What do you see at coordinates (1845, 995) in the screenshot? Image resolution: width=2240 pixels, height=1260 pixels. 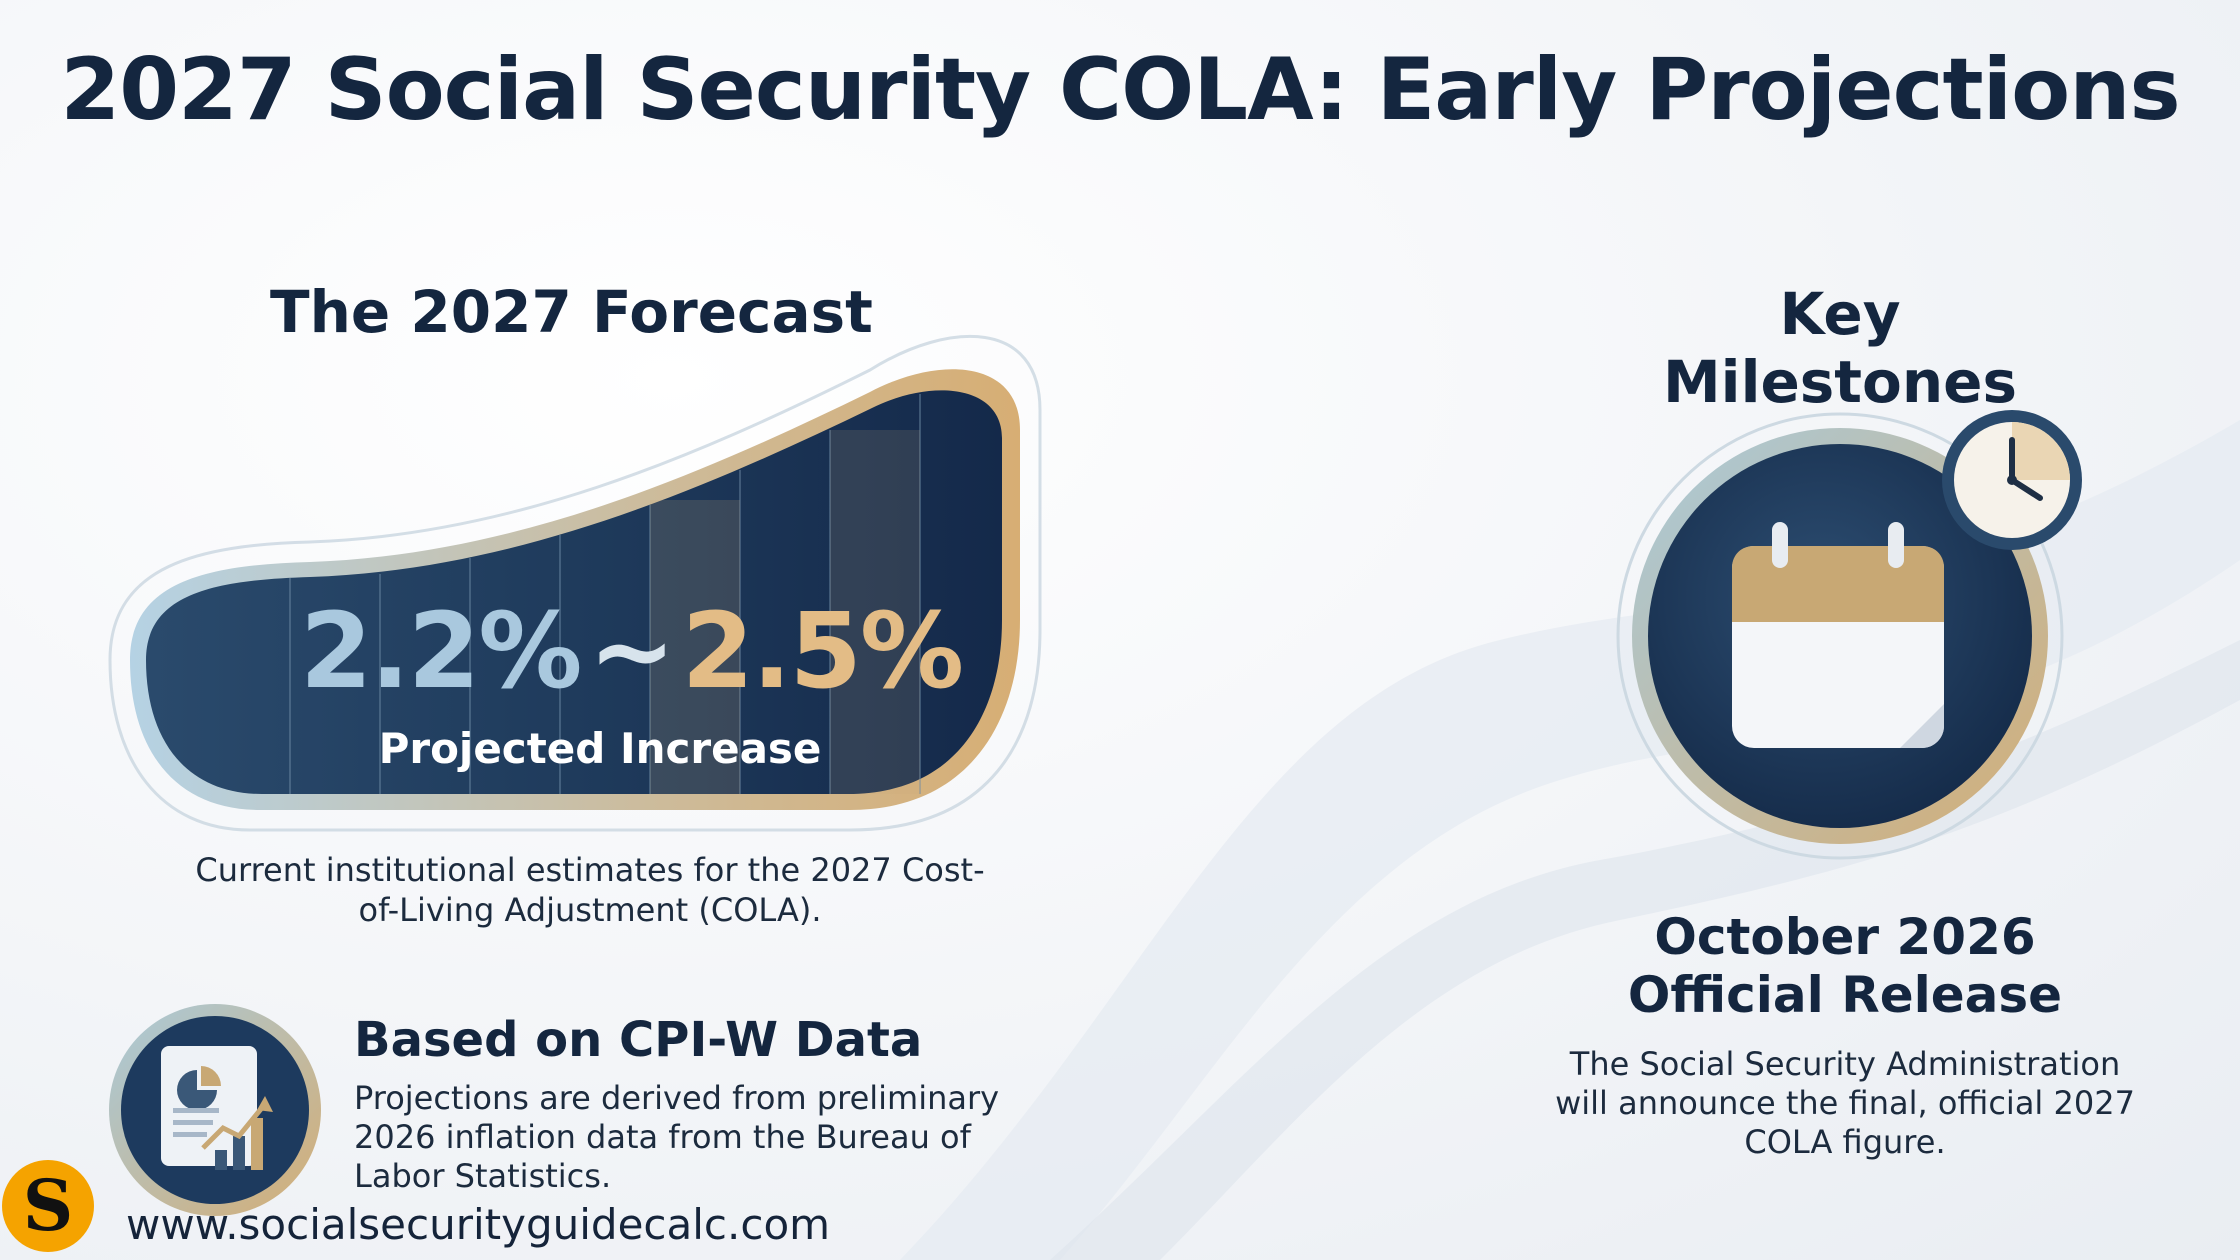 I see `release-label: Official Release` at bounding box center [1845, 995].